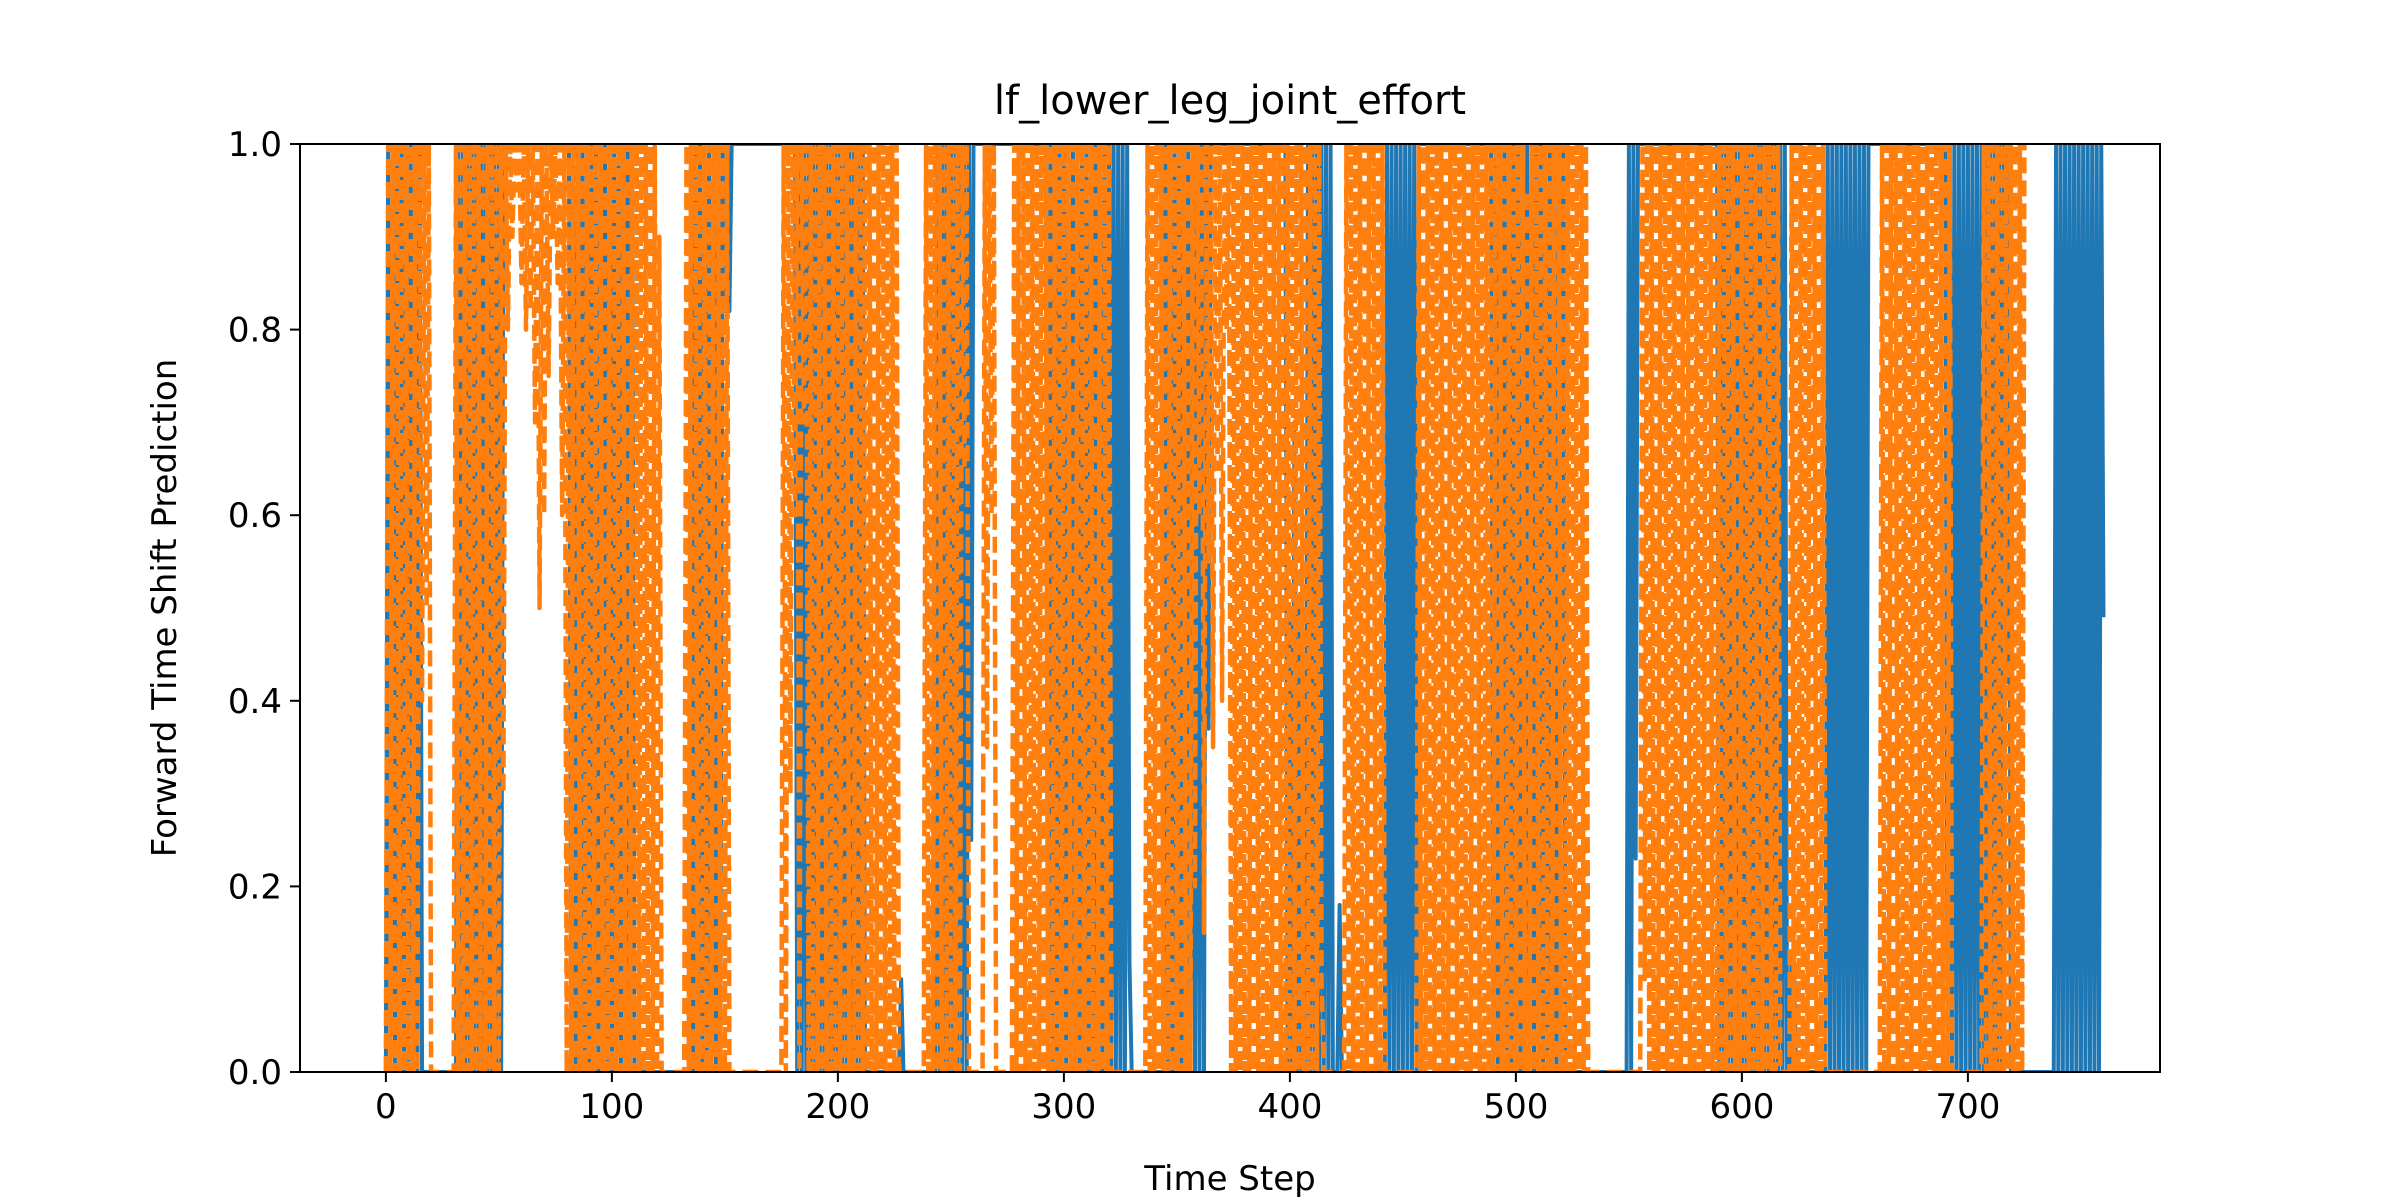 This screenshot has width=2400, height=1204. What do you see at coordinates (1515, 1107) in the screenshot?
I see `x-tick-label: 500` at bounding box center [1515, 1107].